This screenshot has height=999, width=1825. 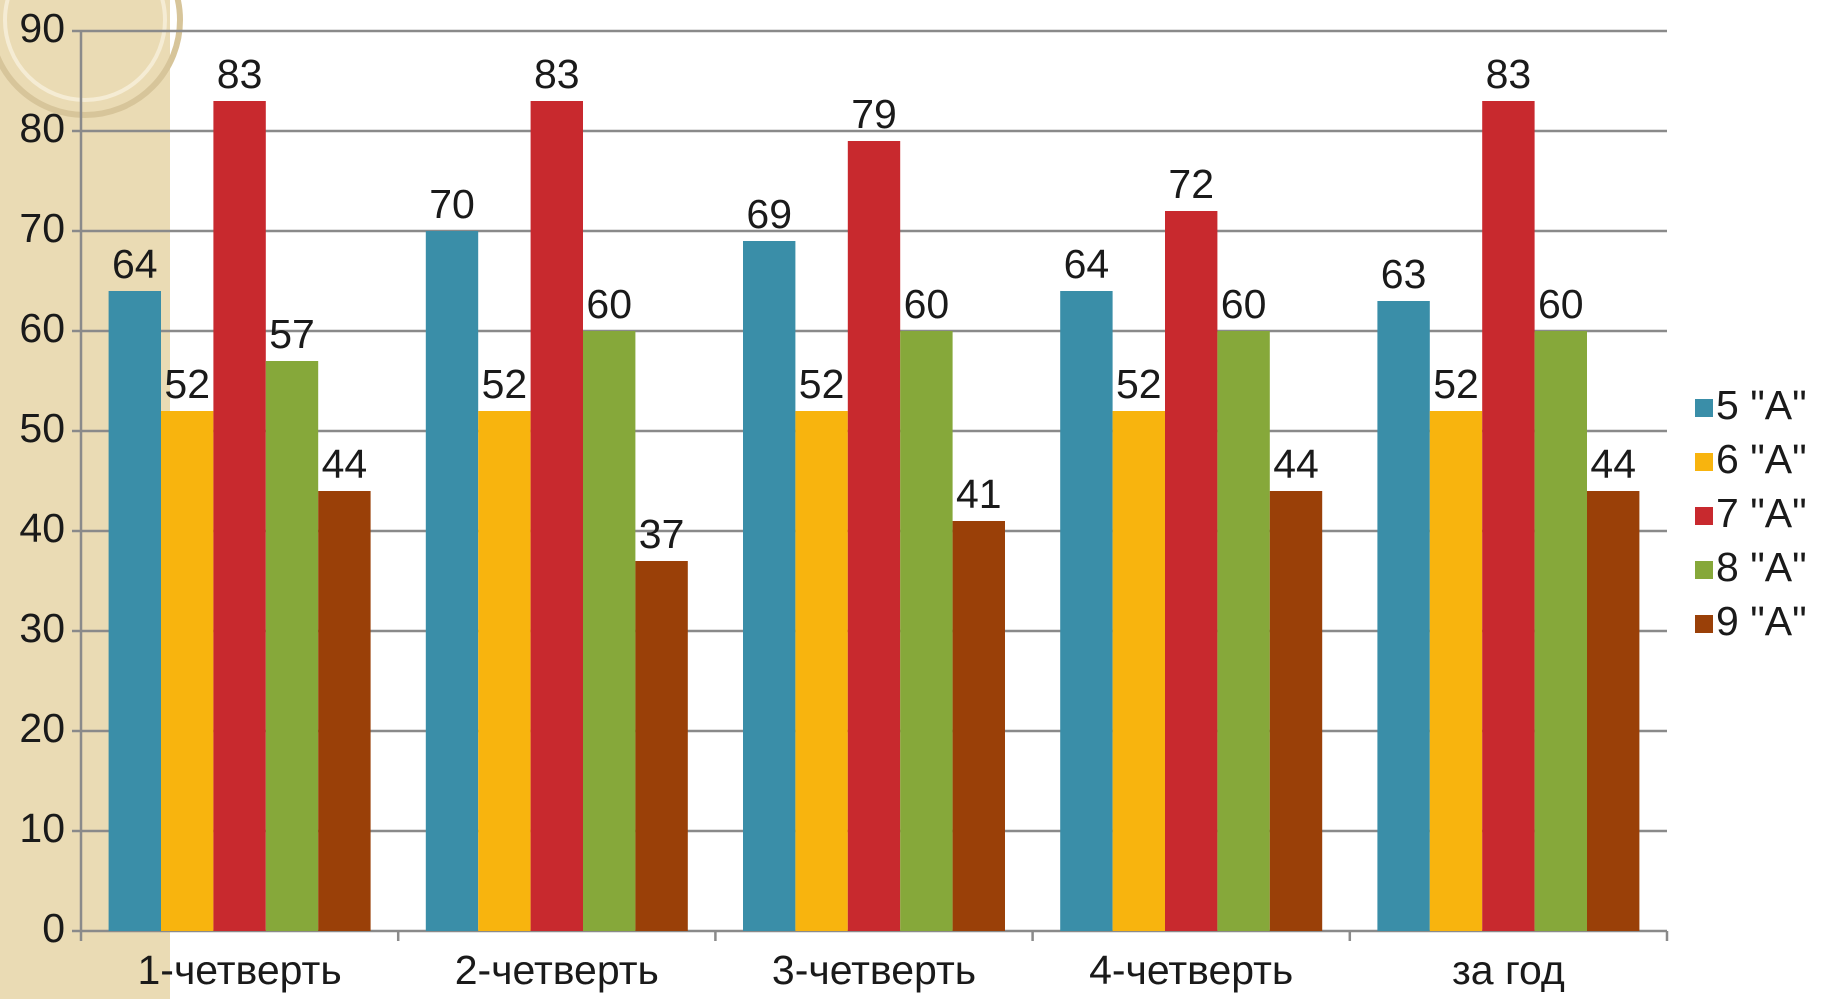 I want to click on y-tick-label: 10, so click(x=42, y=828).